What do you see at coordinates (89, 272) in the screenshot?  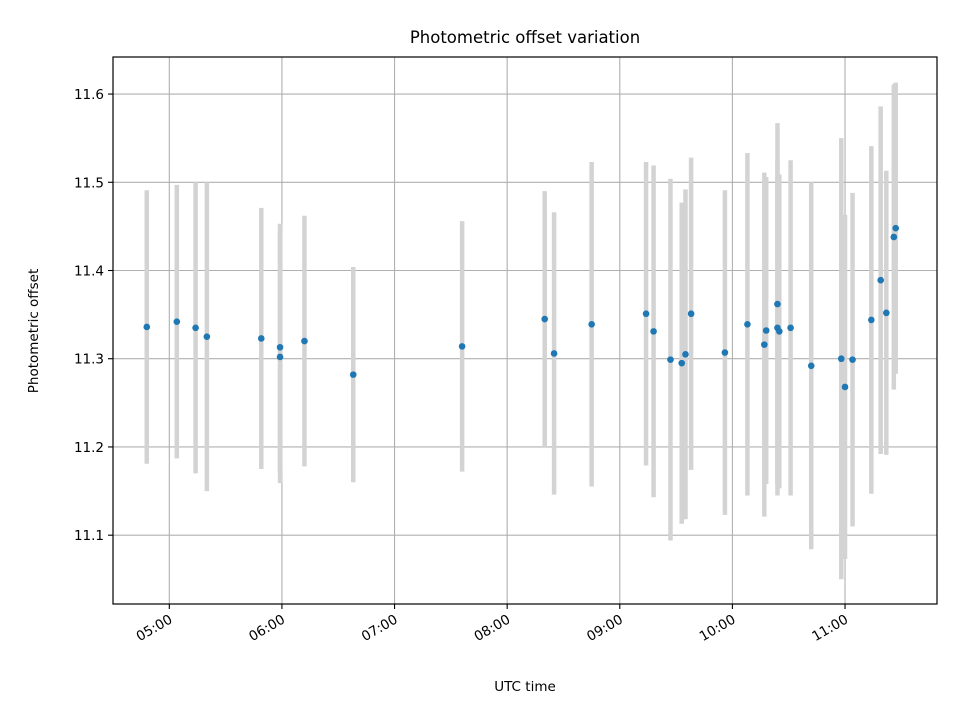 I see `y-tick-label: 11.4` at bounding box center [89, 272].